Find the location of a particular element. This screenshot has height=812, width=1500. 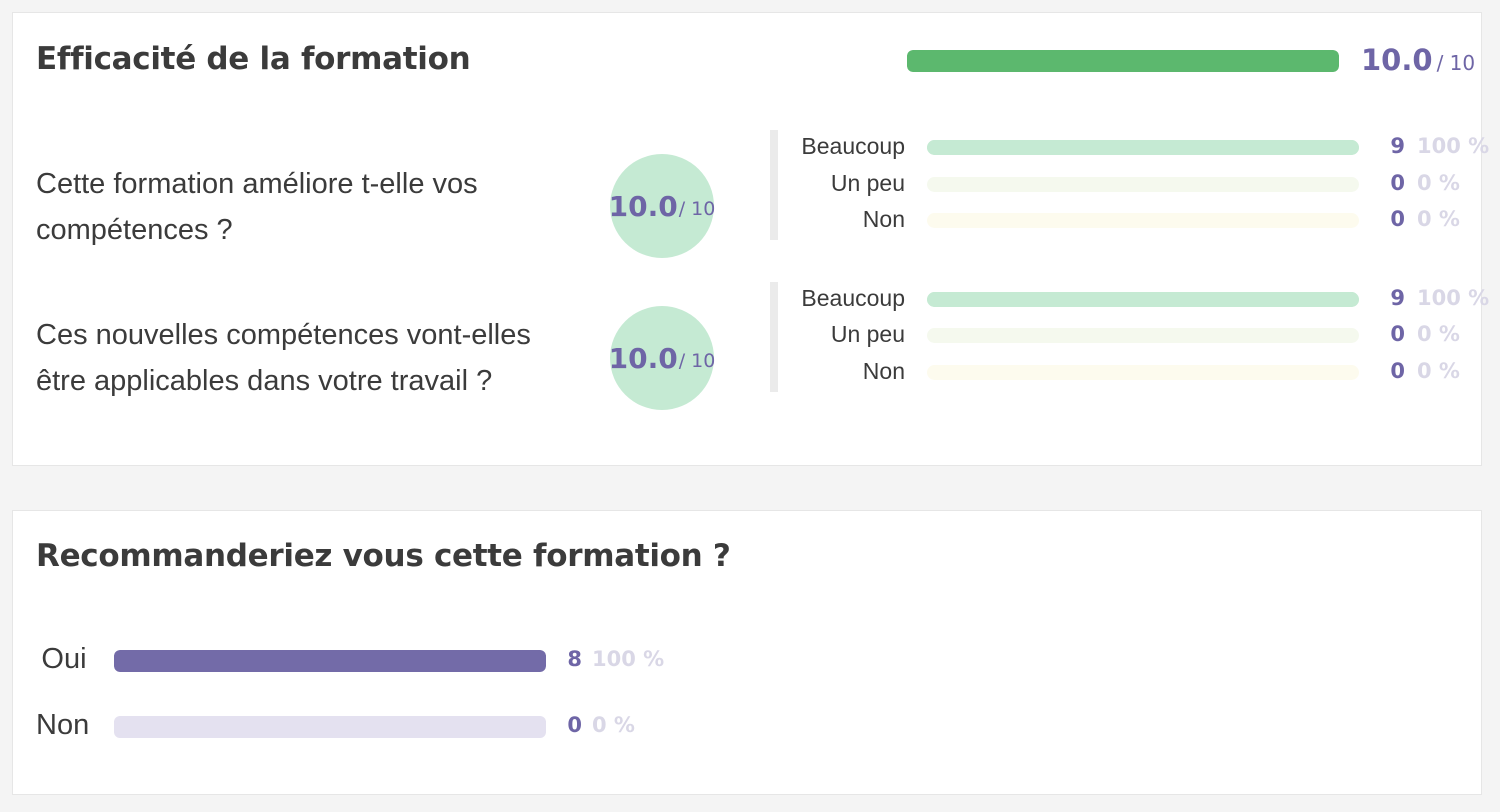

question-2-option-un-peu: Un peu 0 0 % is located at coordinates (1133, 335).